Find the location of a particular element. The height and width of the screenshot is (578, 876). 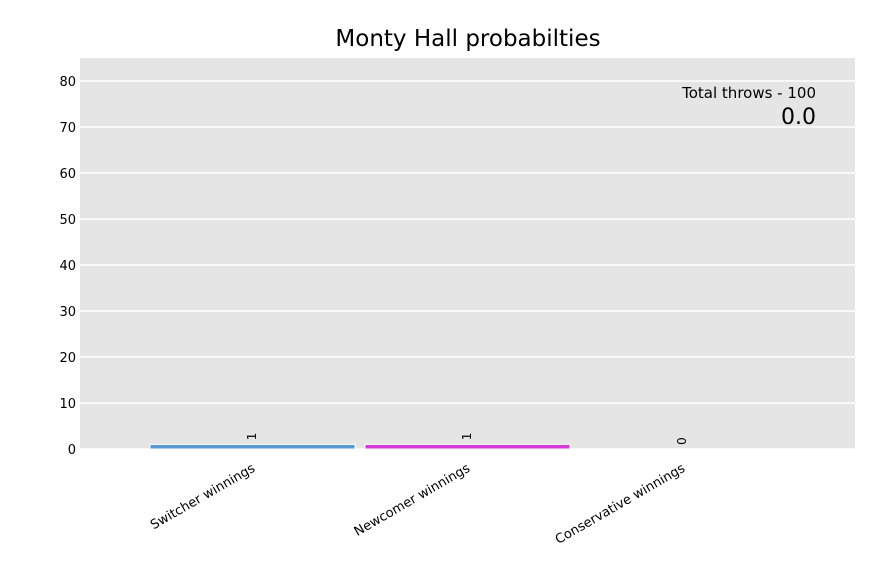

y-tick-label: 60 is located at coordinates (67, 174).